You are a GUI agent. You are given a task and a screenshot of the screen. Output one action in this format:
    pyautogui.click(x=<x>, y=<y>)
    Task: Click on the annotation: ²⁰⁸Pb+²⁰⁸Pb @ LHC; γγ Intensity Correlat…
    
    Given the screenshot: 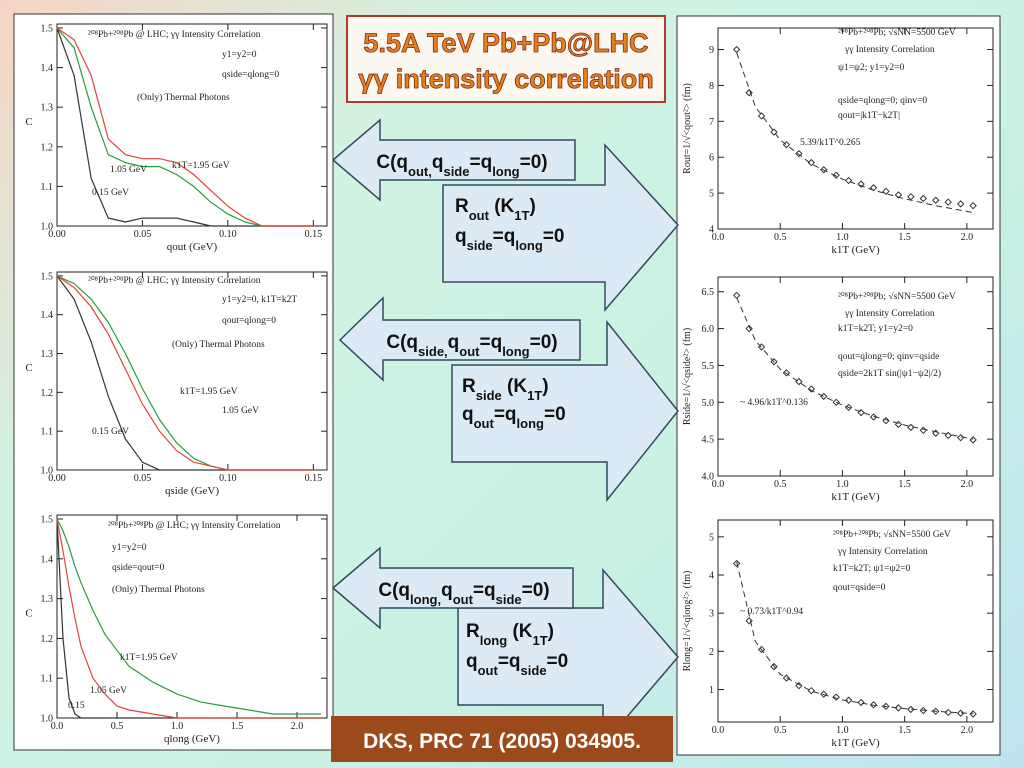 What is the action you would take?
    pyautogui.click(x=174, y=34)
    